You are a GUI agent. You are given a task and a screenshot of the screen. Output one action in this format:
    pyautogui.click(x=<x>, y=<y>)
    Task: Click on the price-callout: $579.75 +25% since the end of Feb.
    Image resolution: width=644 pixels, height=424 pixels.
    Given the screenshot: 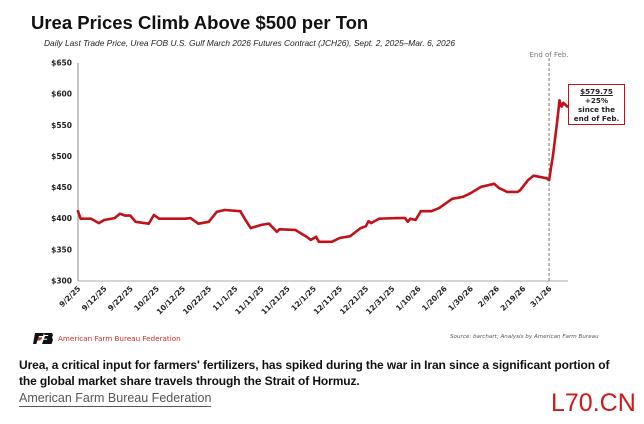 What is the action you would take?
    pyautogui.click(x=596, y=104)
    